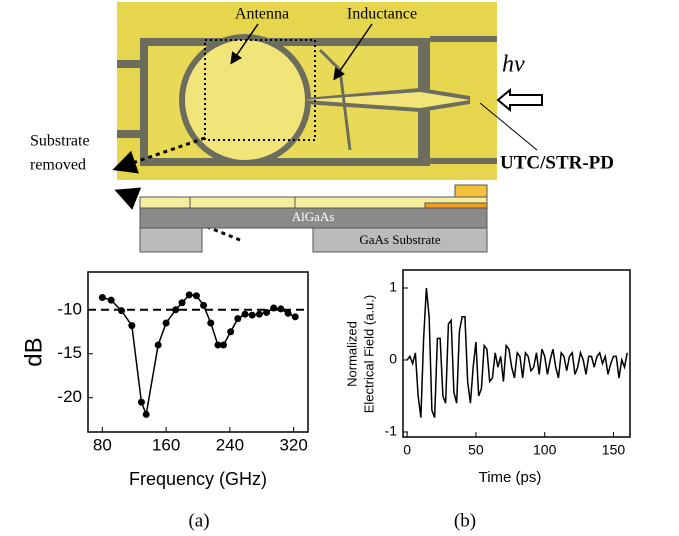  Describe the element at coordinates (69, 396) in the screenshot. I see `y-tick-label: -20` at that location.